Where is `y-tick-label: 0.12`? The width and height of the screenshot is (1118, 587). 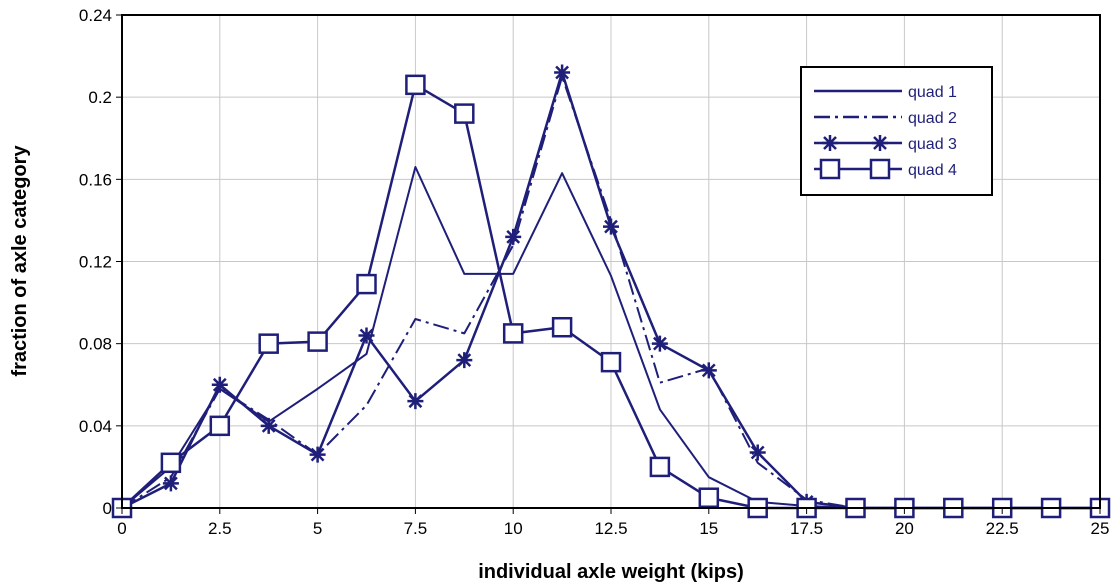 y-tick-label: 0.12 is located at coordinates (95, 262).